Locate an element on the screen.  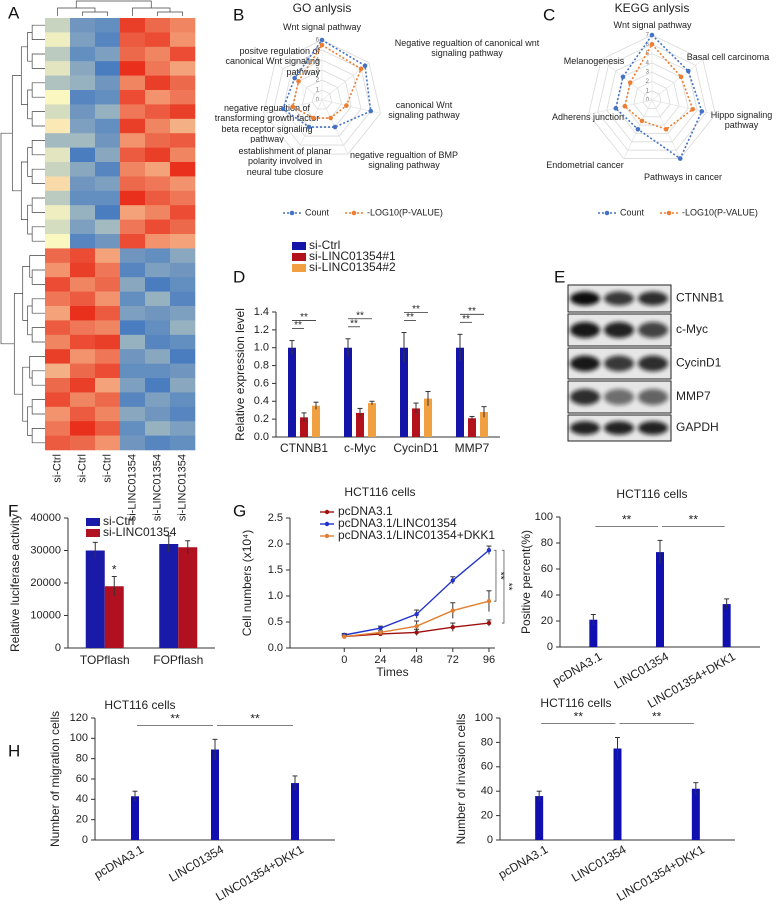
y-tick-label: 1.0 is located at coordinates (261, 348).